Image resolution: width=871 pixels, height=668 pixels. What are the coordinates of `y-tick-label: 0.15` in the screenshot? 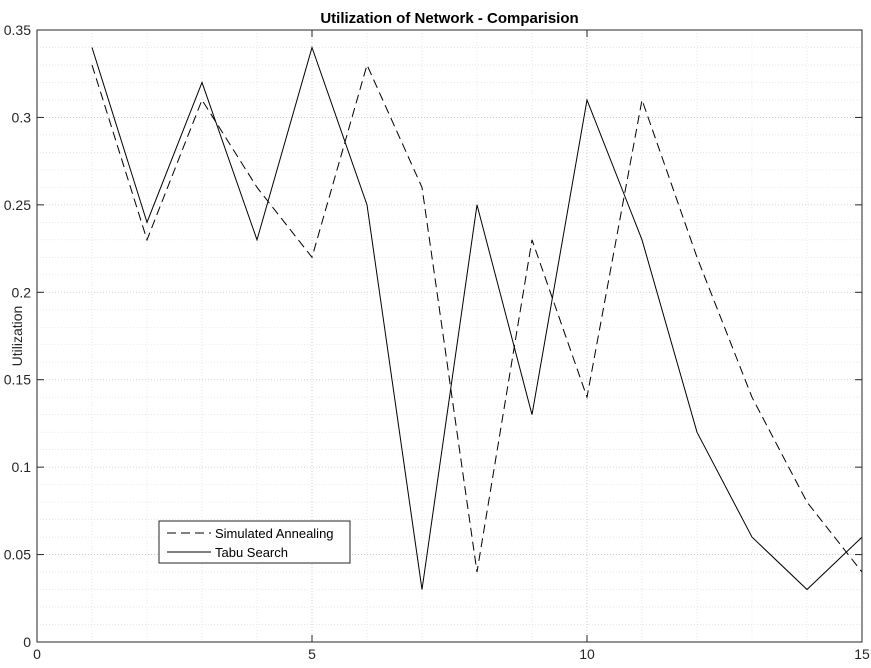 It's located at (17, 380).